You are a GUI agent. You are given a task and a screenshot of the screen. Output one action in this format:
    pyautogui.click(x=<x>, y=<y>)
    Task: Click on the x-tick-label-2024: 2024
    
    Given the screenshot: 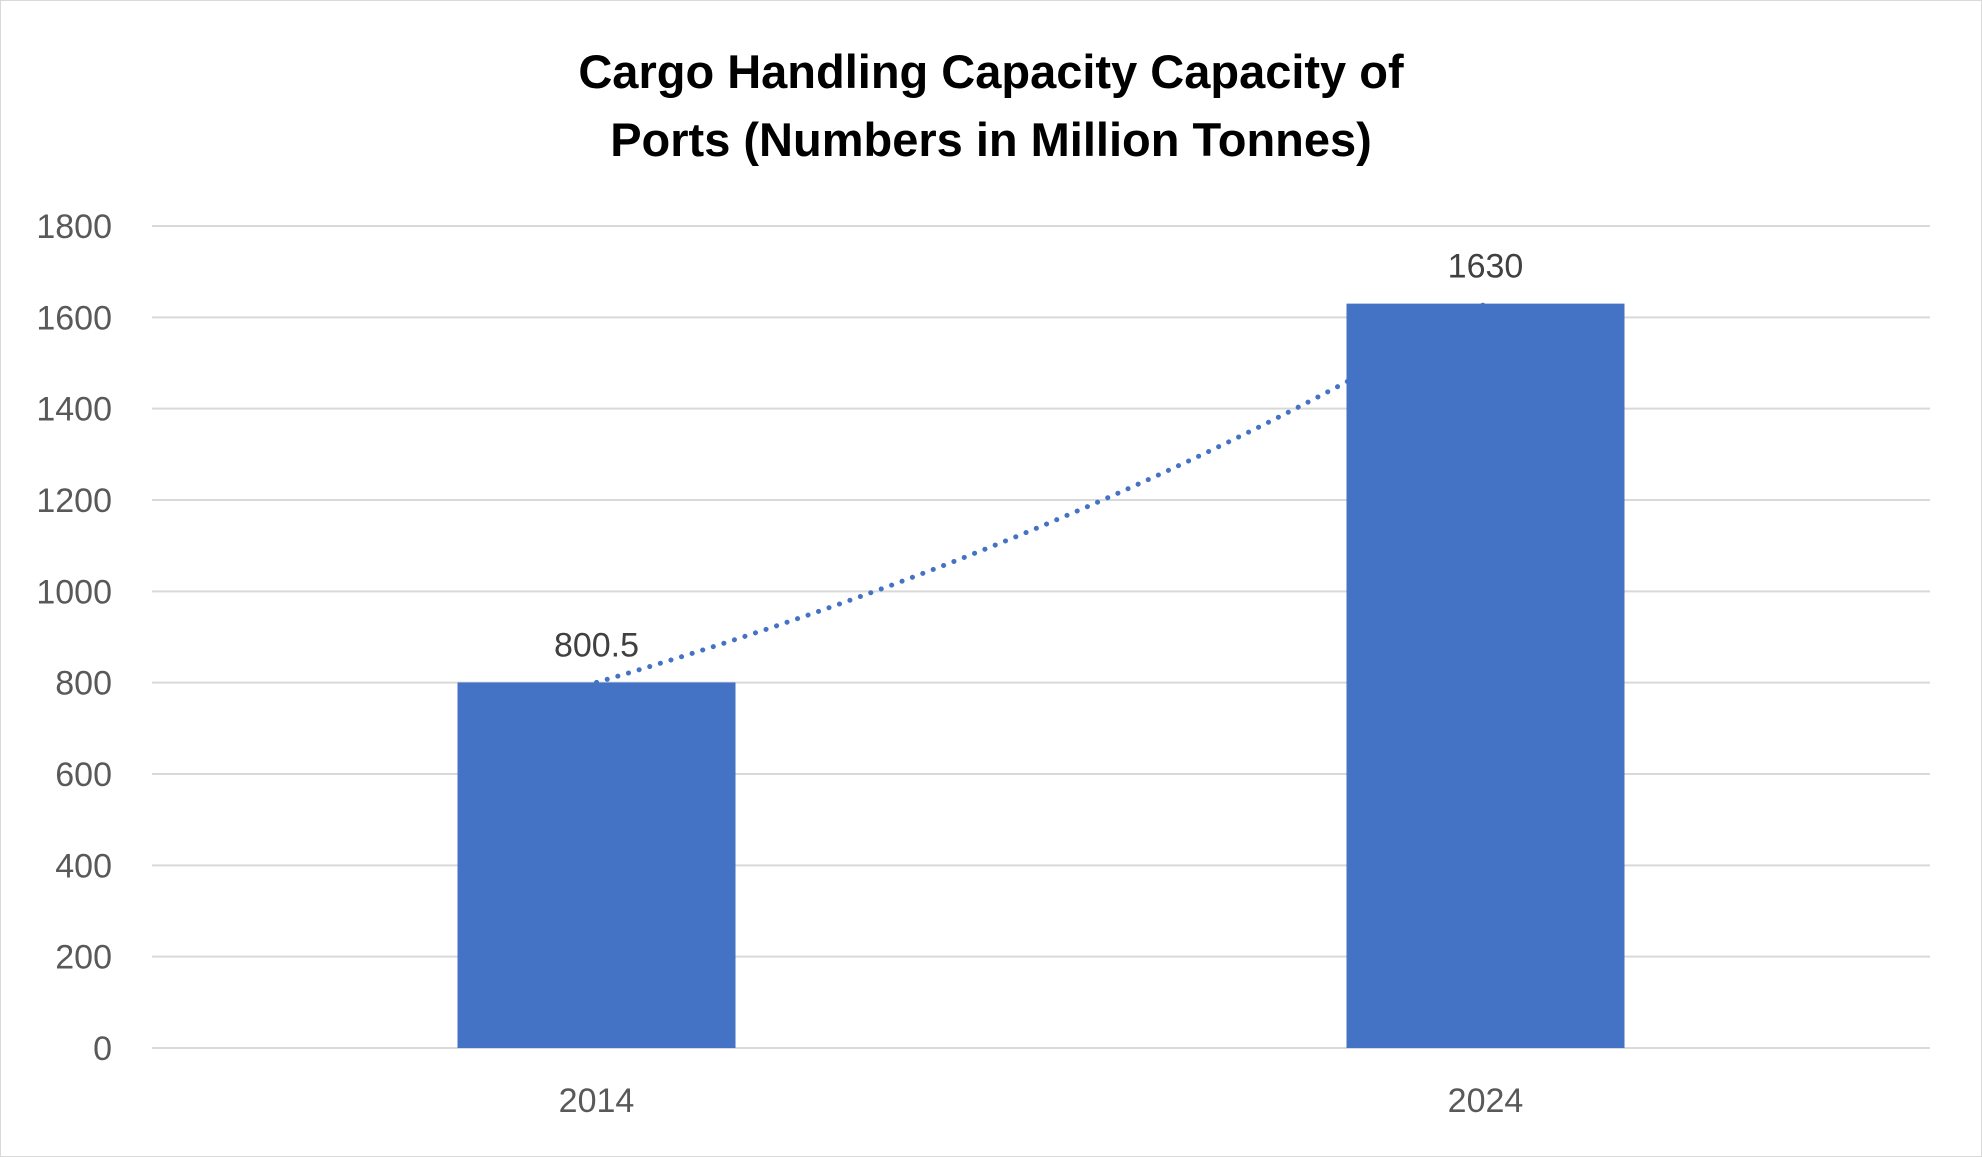 What is the action you would take?
    pyautogui.click(x=1486, y=1101)
    